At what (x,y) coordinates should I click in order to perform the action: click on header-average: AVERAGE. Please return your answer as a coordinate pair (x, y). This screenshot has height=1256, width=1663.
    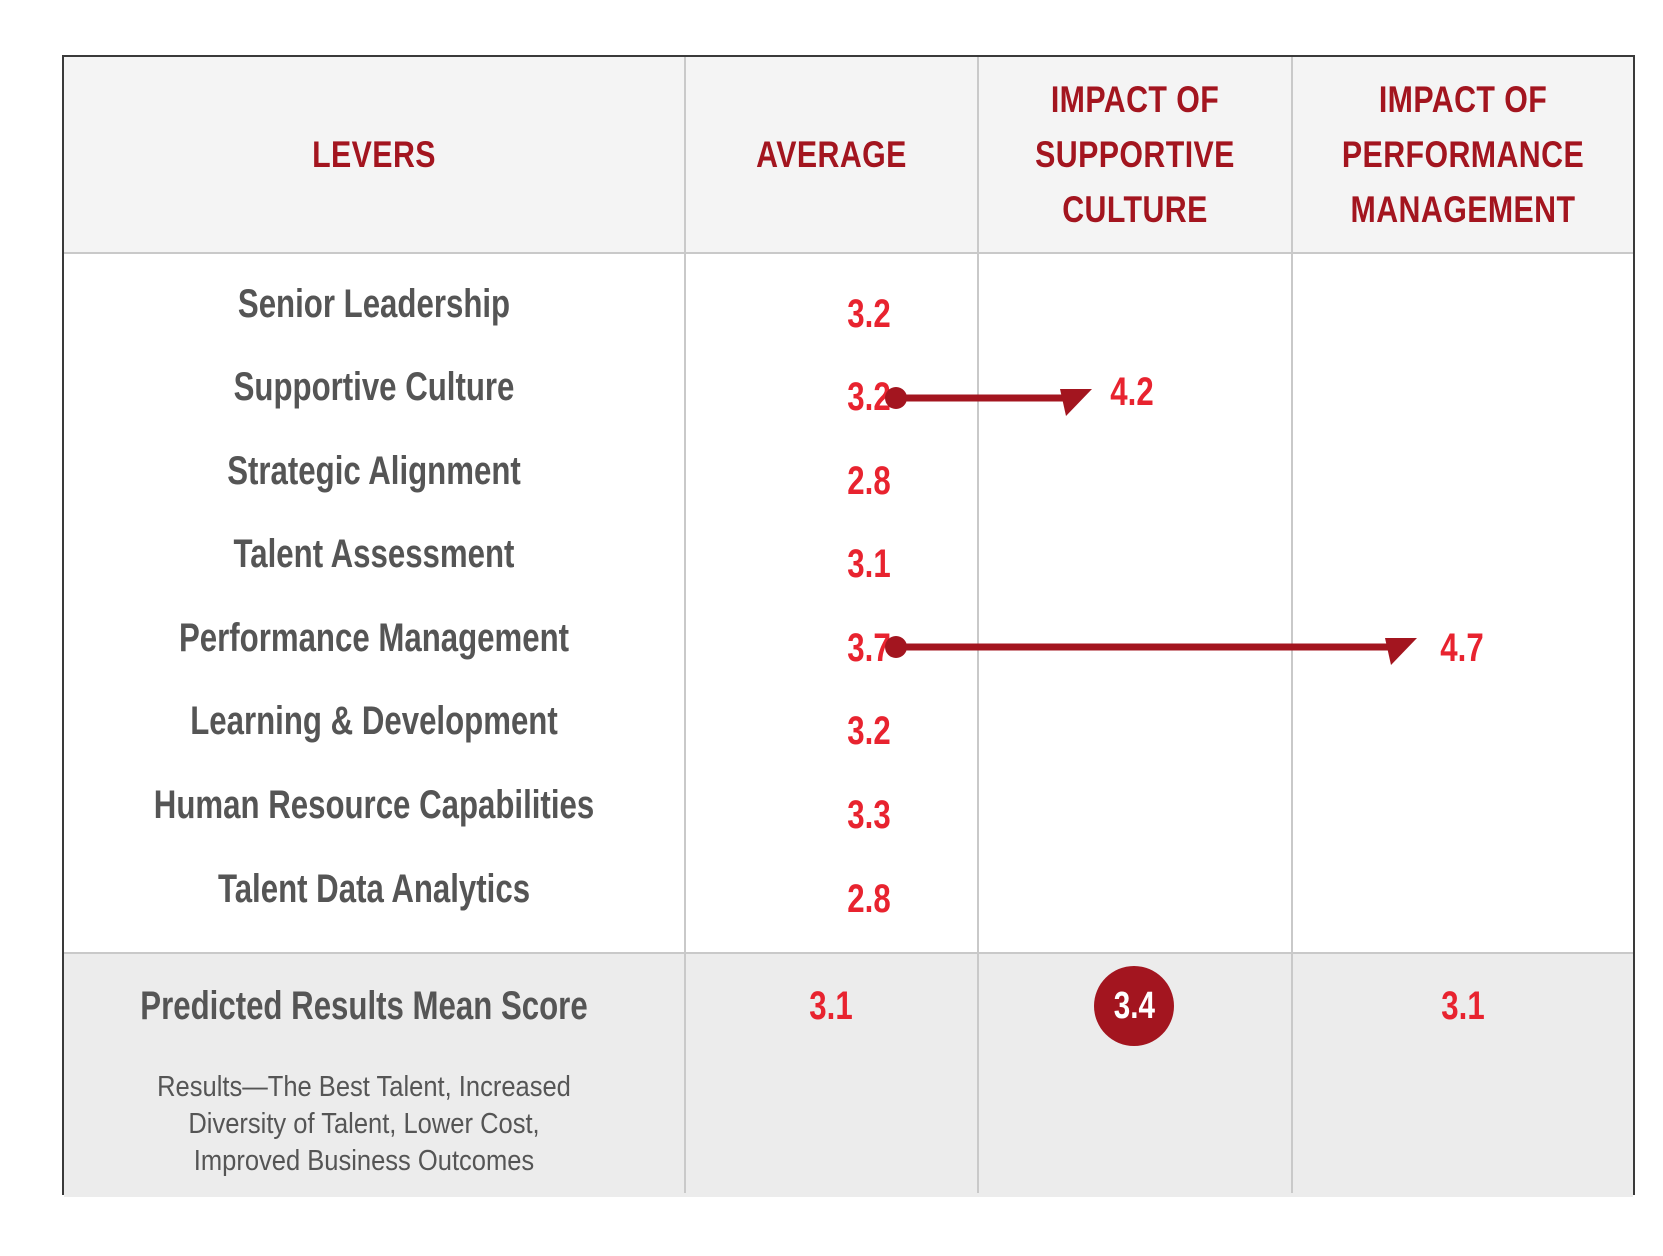
    Looking at the image, I should click on (831, 154).